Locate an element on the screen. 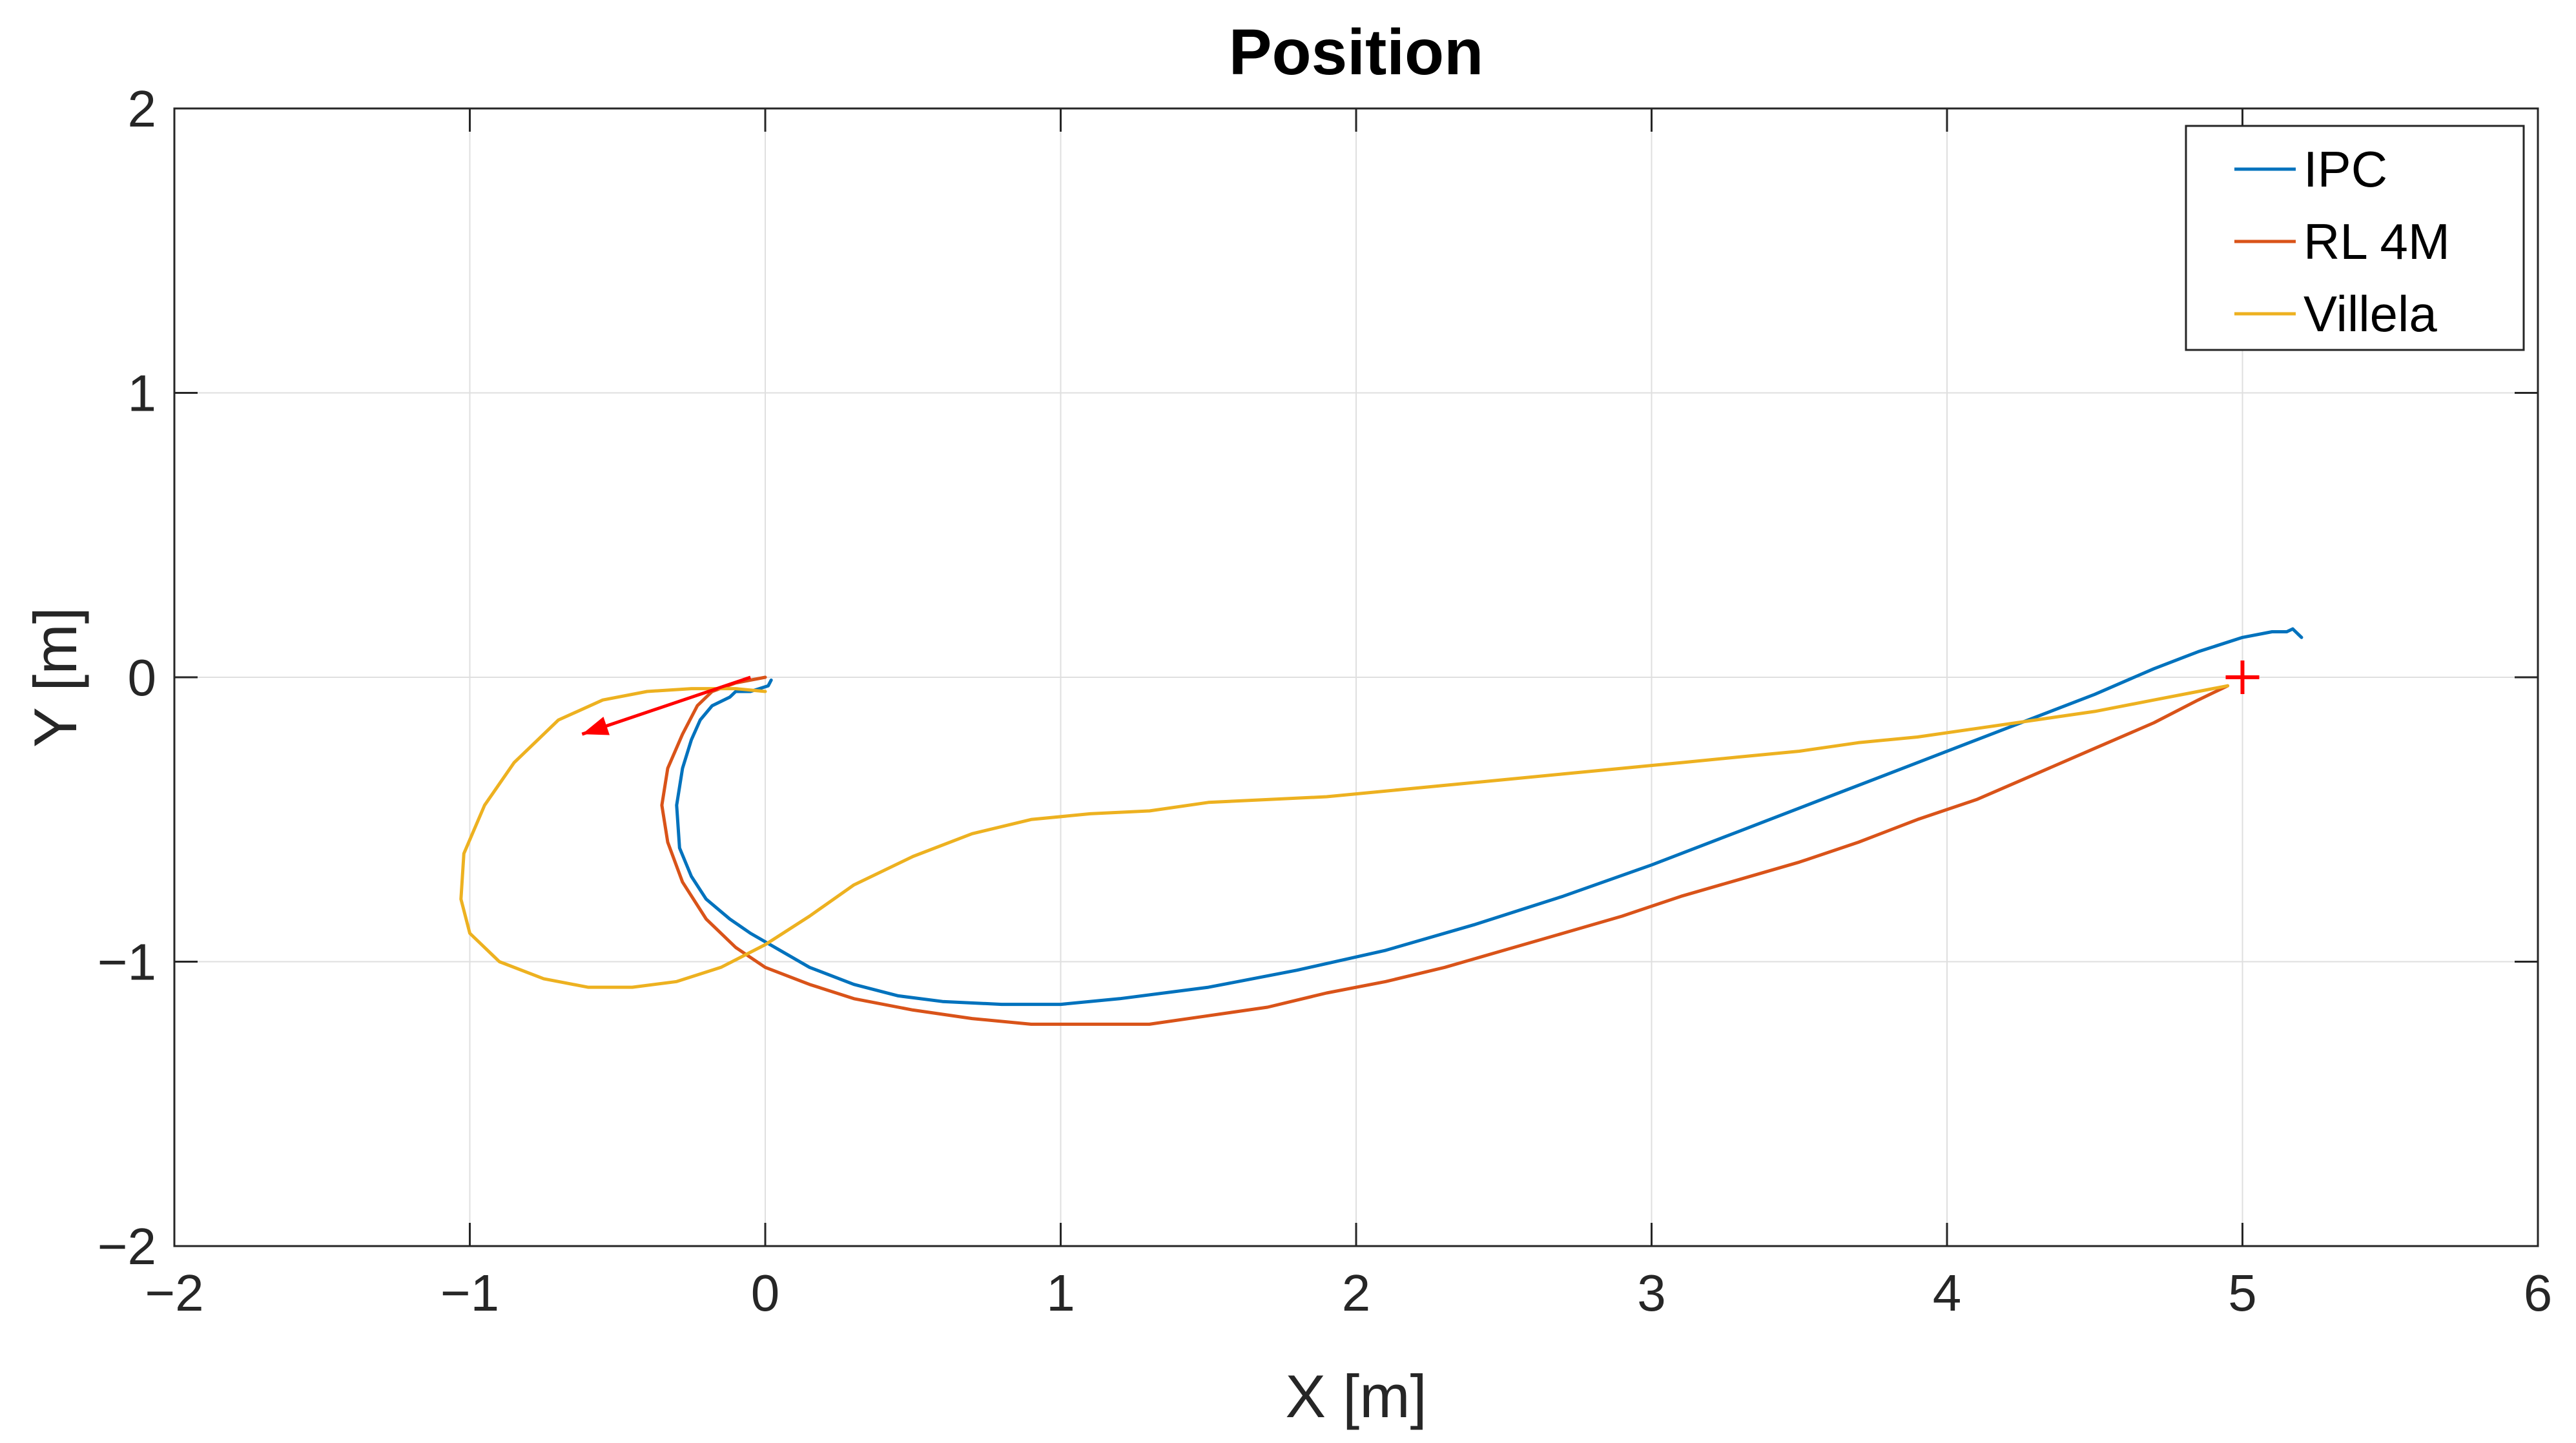  legend-label: Villela is located at coordinates (2370, 313).